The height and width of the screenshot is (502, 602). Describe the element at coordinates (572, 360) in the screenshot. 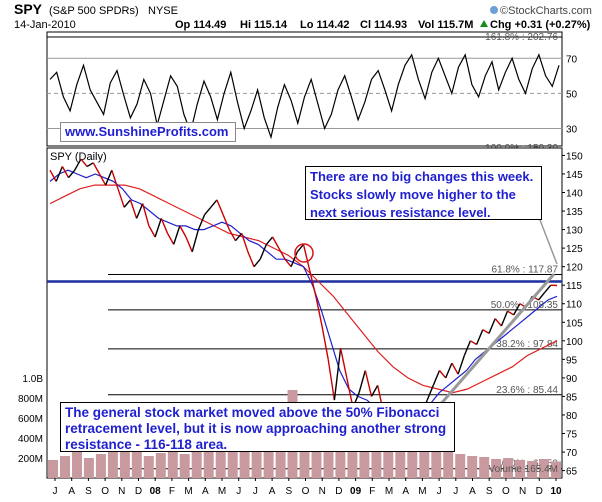

I see `price-tick-label: 95` at that location.